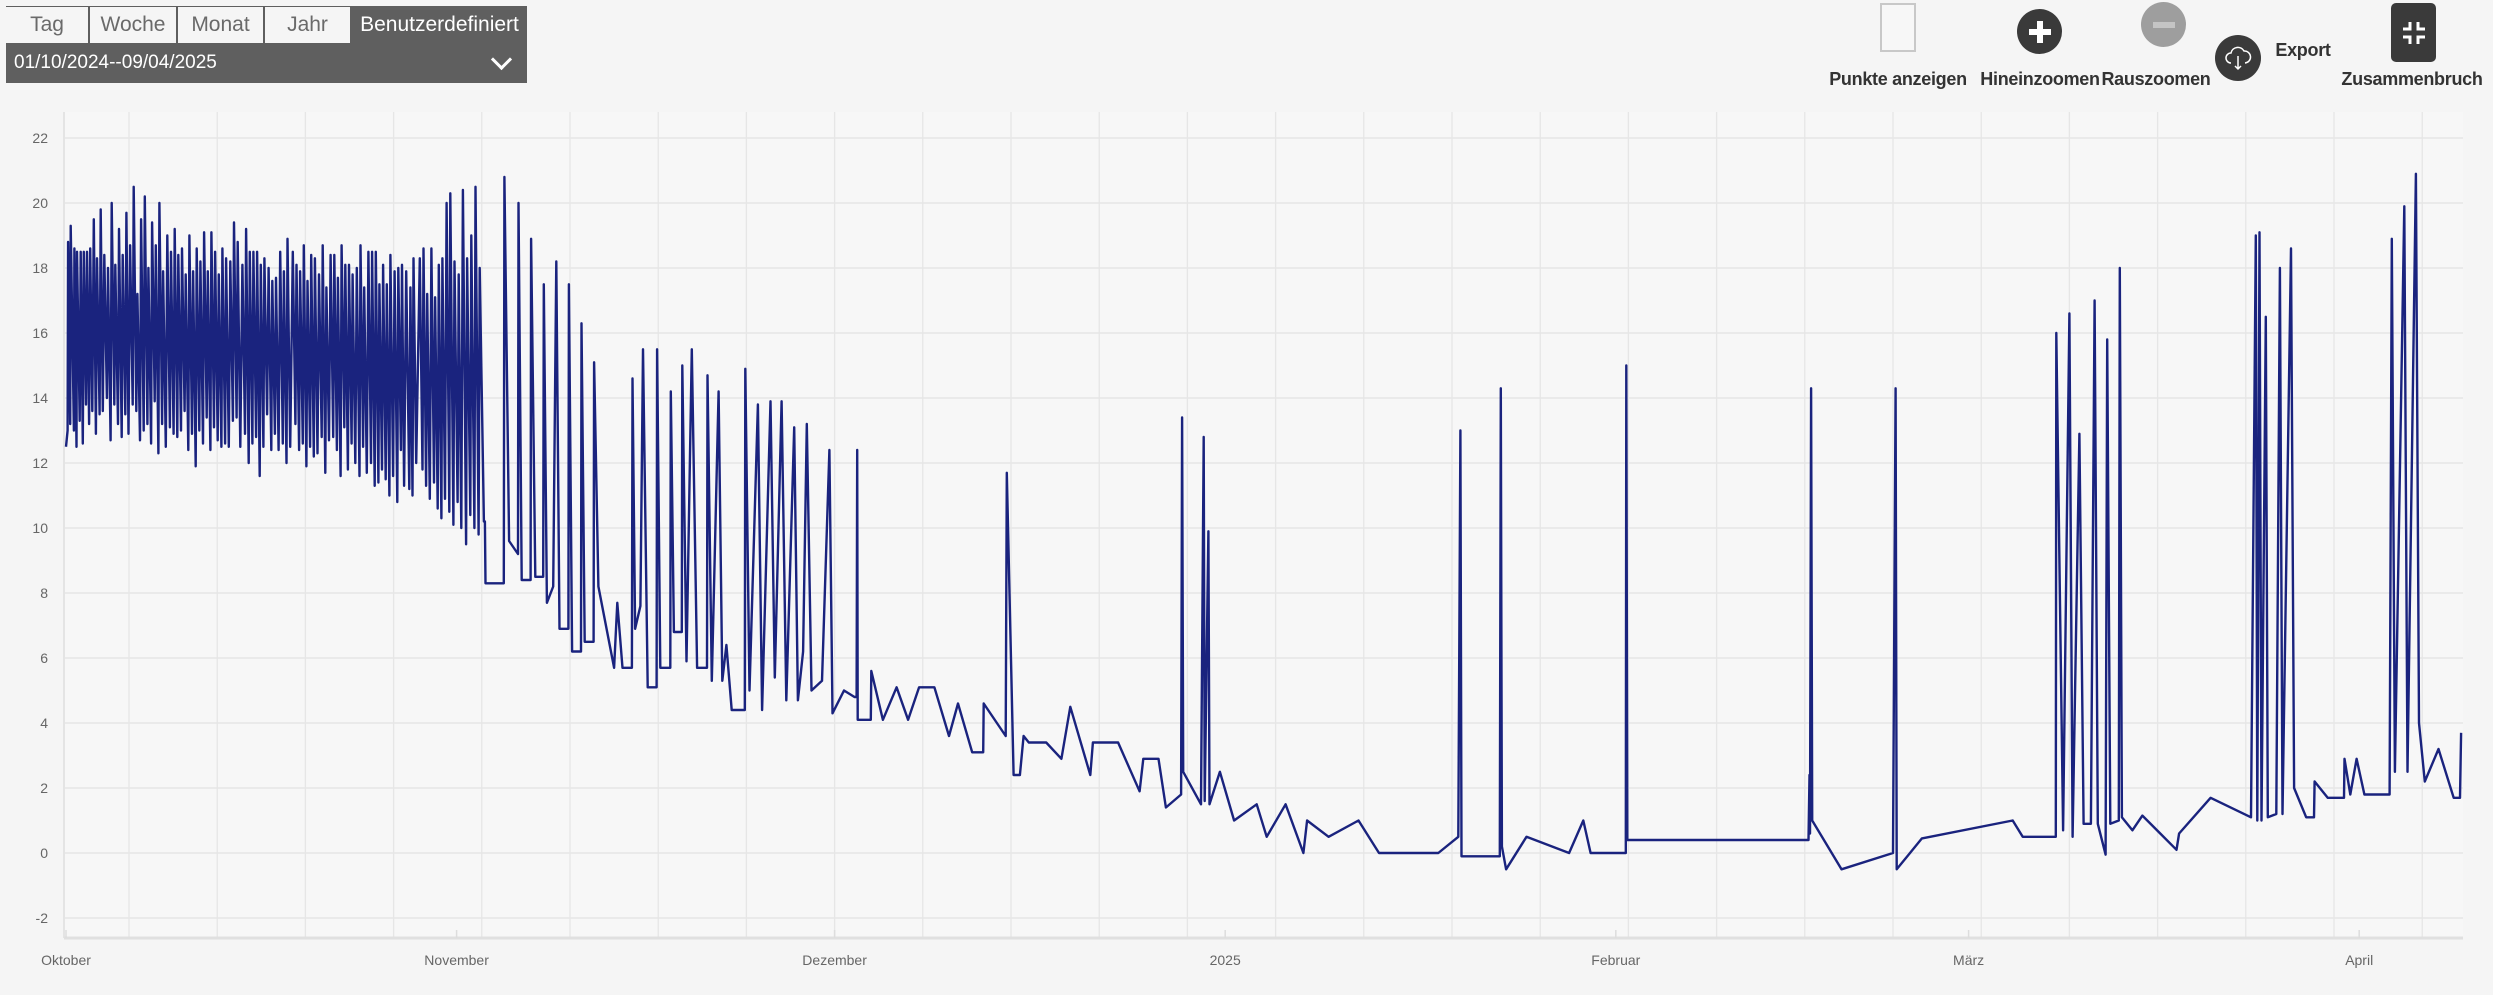 The width and height of the screenshot is (2493, 995). What do you see at coordinates (439, 24) in the screenshot?
I see `tab-benutzerdefiniert: Benutzerdefiniert` at bounding box center [439, 24].